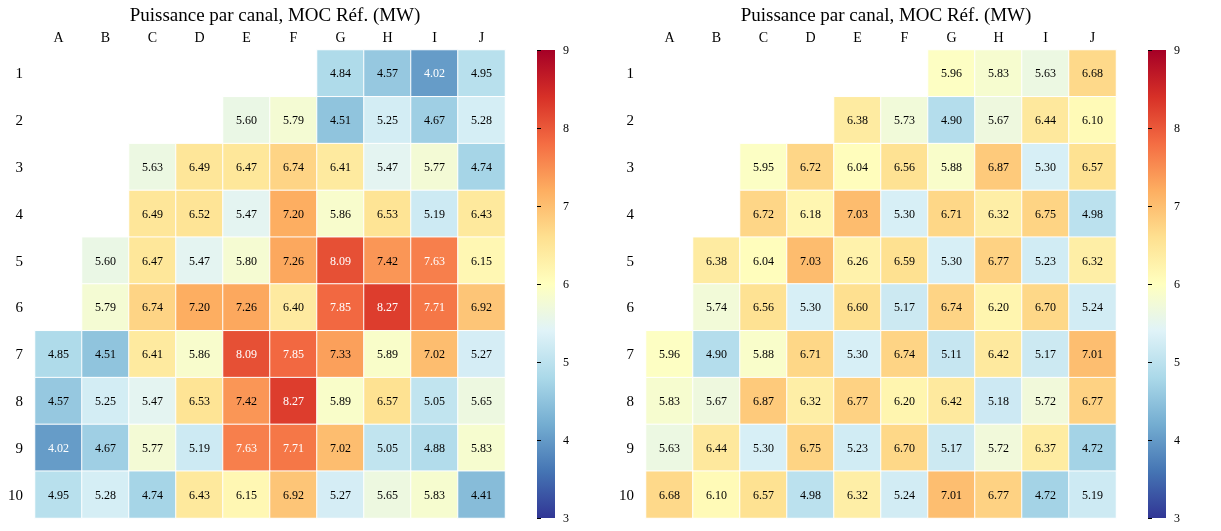  Describe the element at coordinates (435, 37) in the screenshot. I see `x-tick-label: I` at that location.